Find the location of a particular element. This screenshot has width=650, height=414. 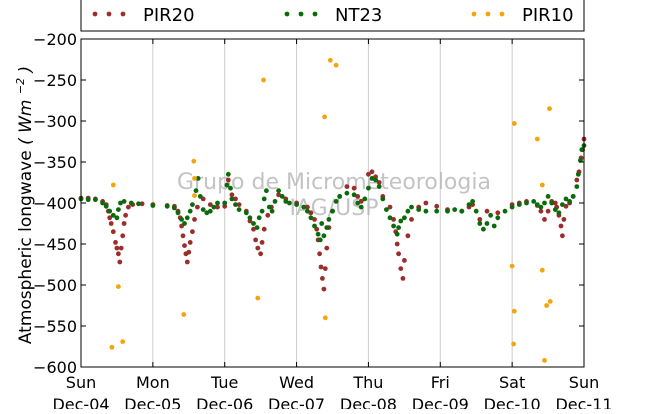

y-tick-label: −450 is located at coordinates (55, 244).